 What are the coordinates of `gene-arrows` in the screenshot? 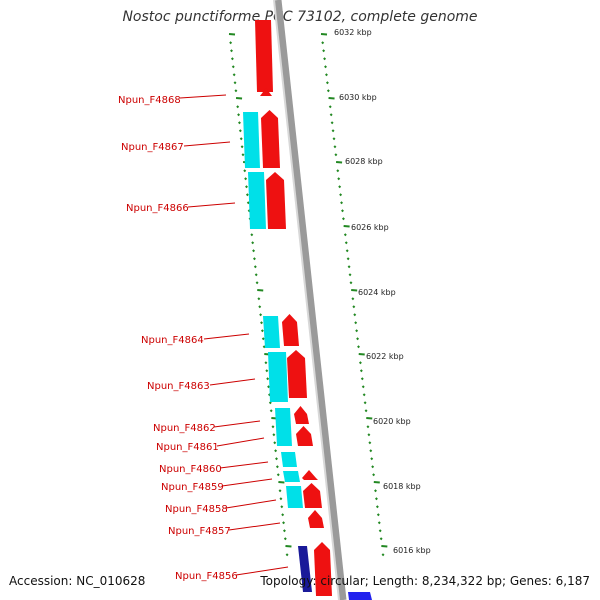 It's located at (293, 308).